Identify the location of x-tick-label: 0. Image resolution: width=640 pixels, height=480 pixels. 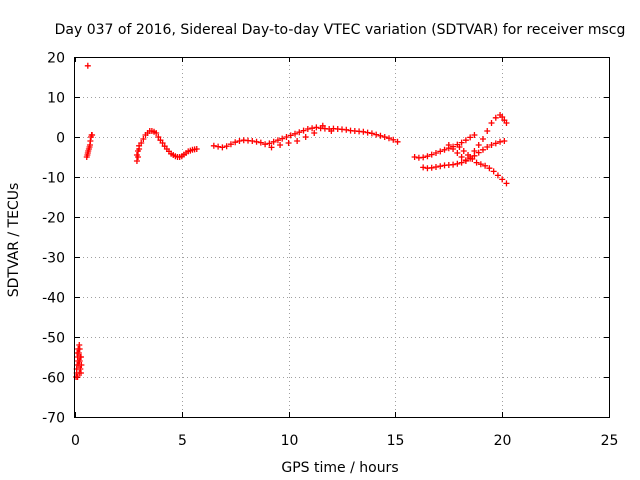
(75, 441).